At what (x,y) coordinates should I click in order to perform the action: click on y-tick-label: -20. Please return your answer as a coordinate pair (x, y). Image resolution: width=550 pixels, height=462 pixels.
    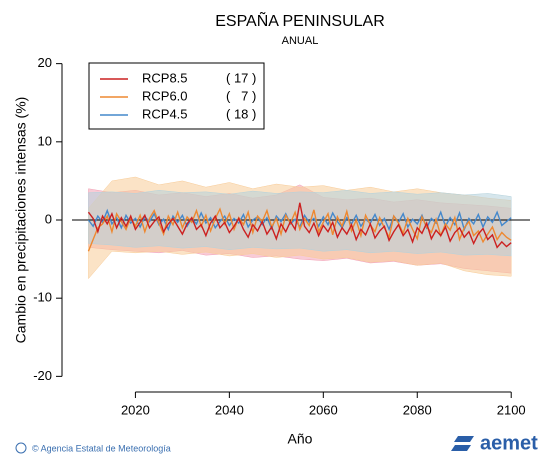
    Looking at the image, I should click on (42, 375).